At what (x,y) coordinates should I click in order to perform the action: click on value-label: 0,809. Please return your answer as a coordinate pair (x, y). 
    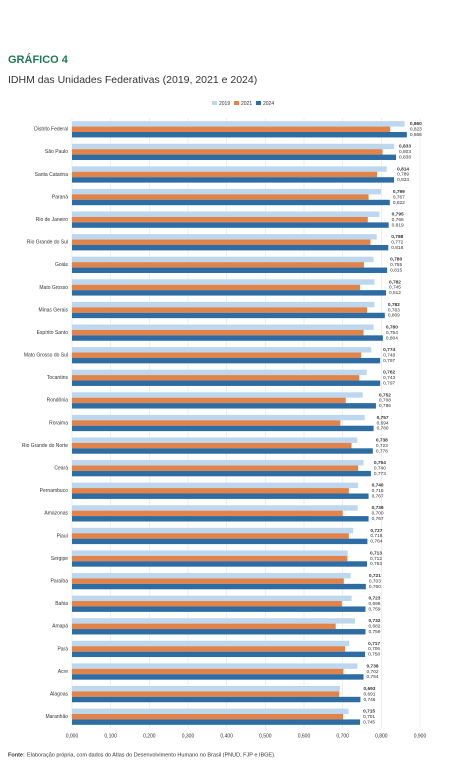
    Looking at the image, I should click on (394, 316).